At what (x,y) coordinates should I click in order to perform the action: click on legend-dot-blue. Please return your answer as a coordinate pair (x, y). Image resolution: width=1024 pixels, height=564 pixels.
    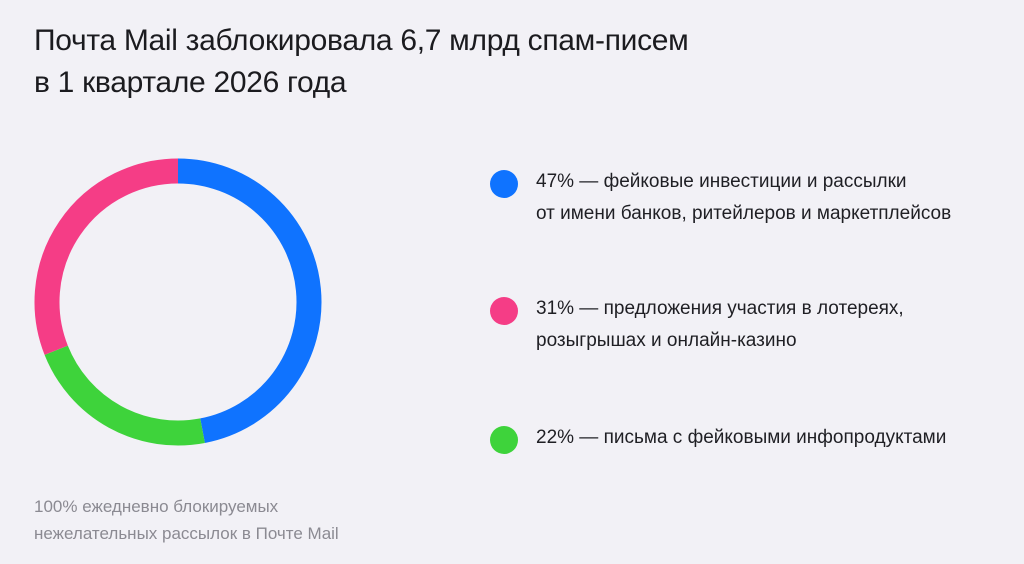
    Looking at the image, I should click on (504, 184).